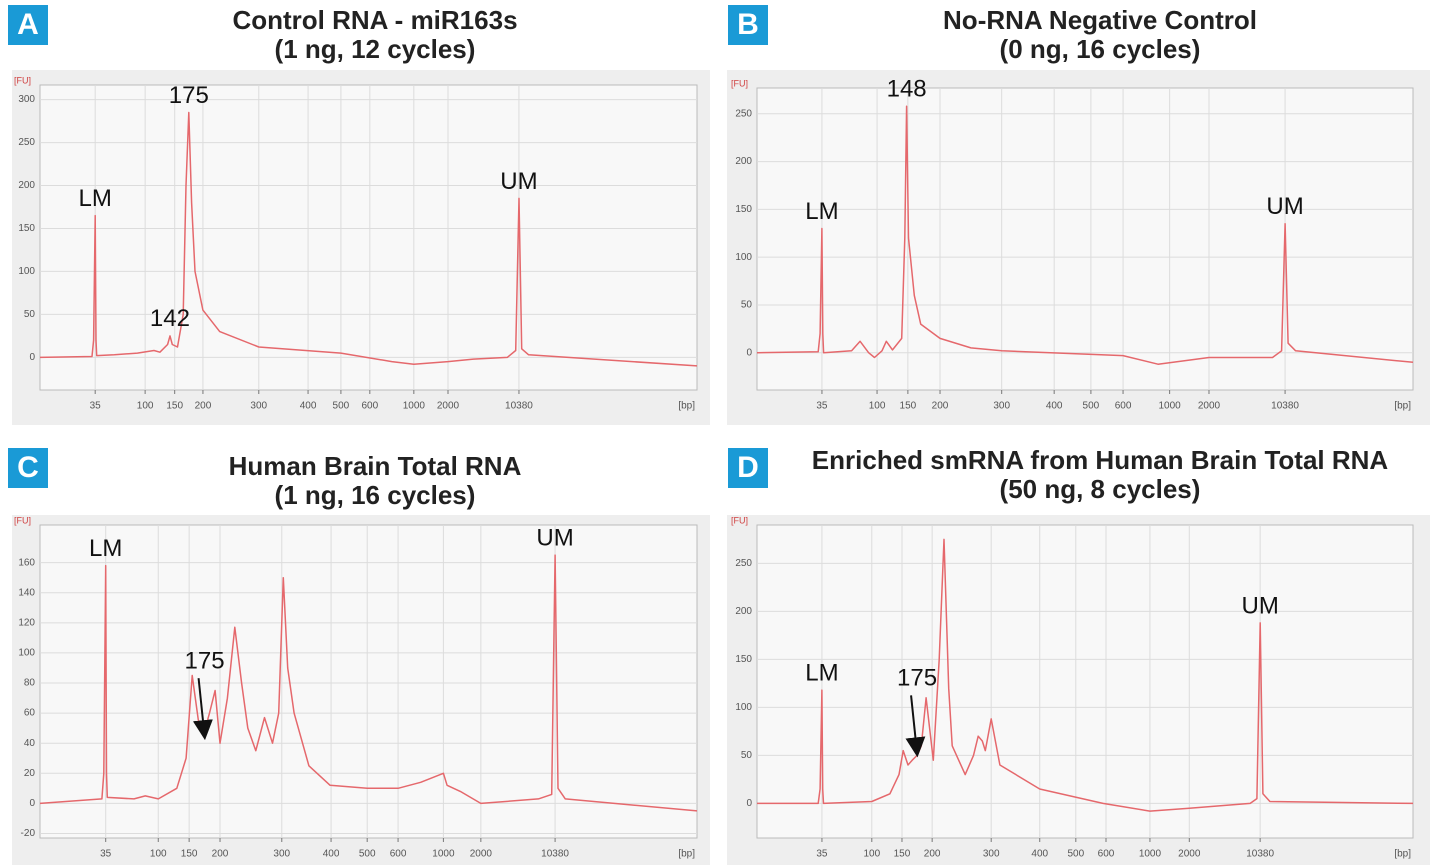 The height and width of the screenshot is (867, 1439). What do you see at coordinates (28, 833) in the screenshot?
I see `y-tick-label: -20` at bounding box center [28, 833].